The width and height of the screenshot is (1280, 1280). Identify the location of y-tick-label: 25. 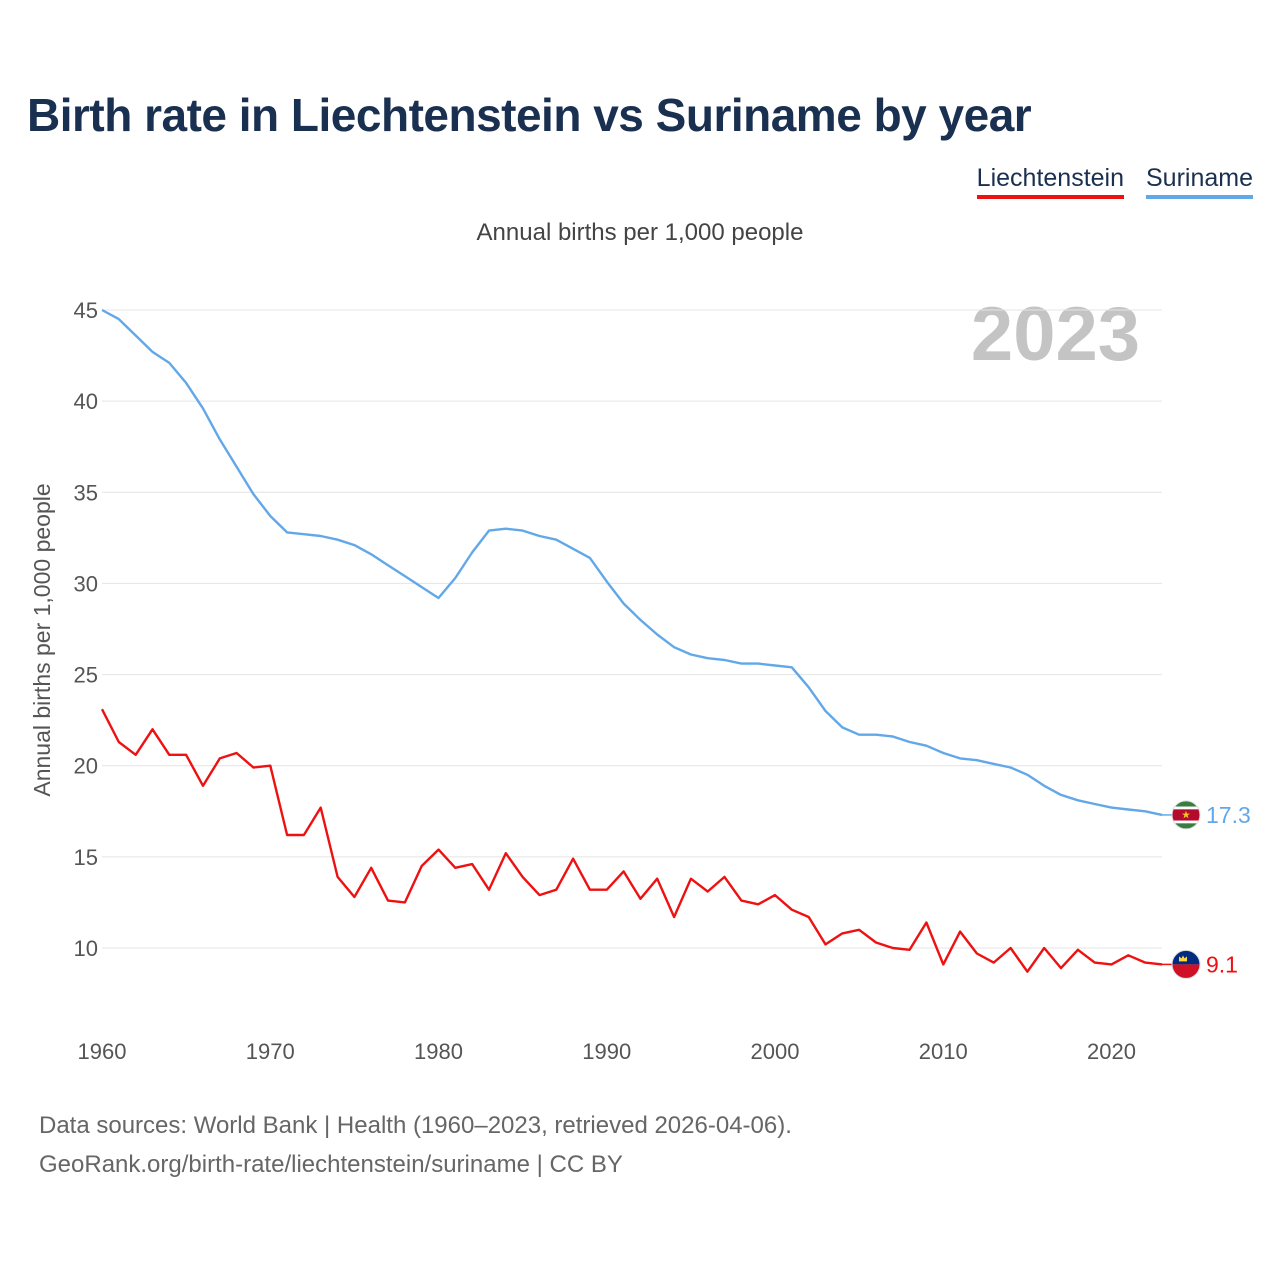
(86, 675).